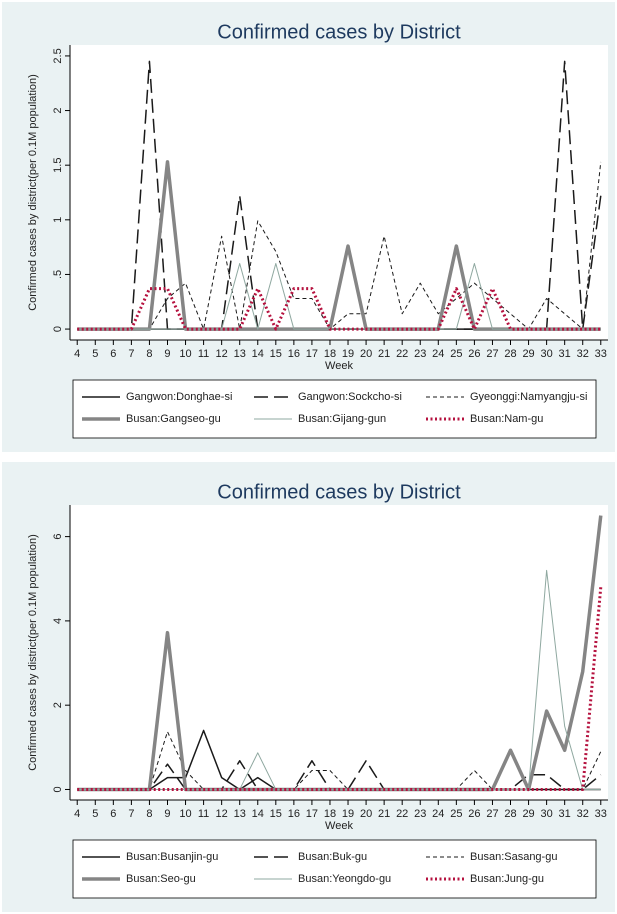 This screenshot has width=617, height=914. What do you see at coordinates (161, 879) in the screenshot?
I see `legend-label: Busan:Seo-gu` at bounding box center [161, 879].